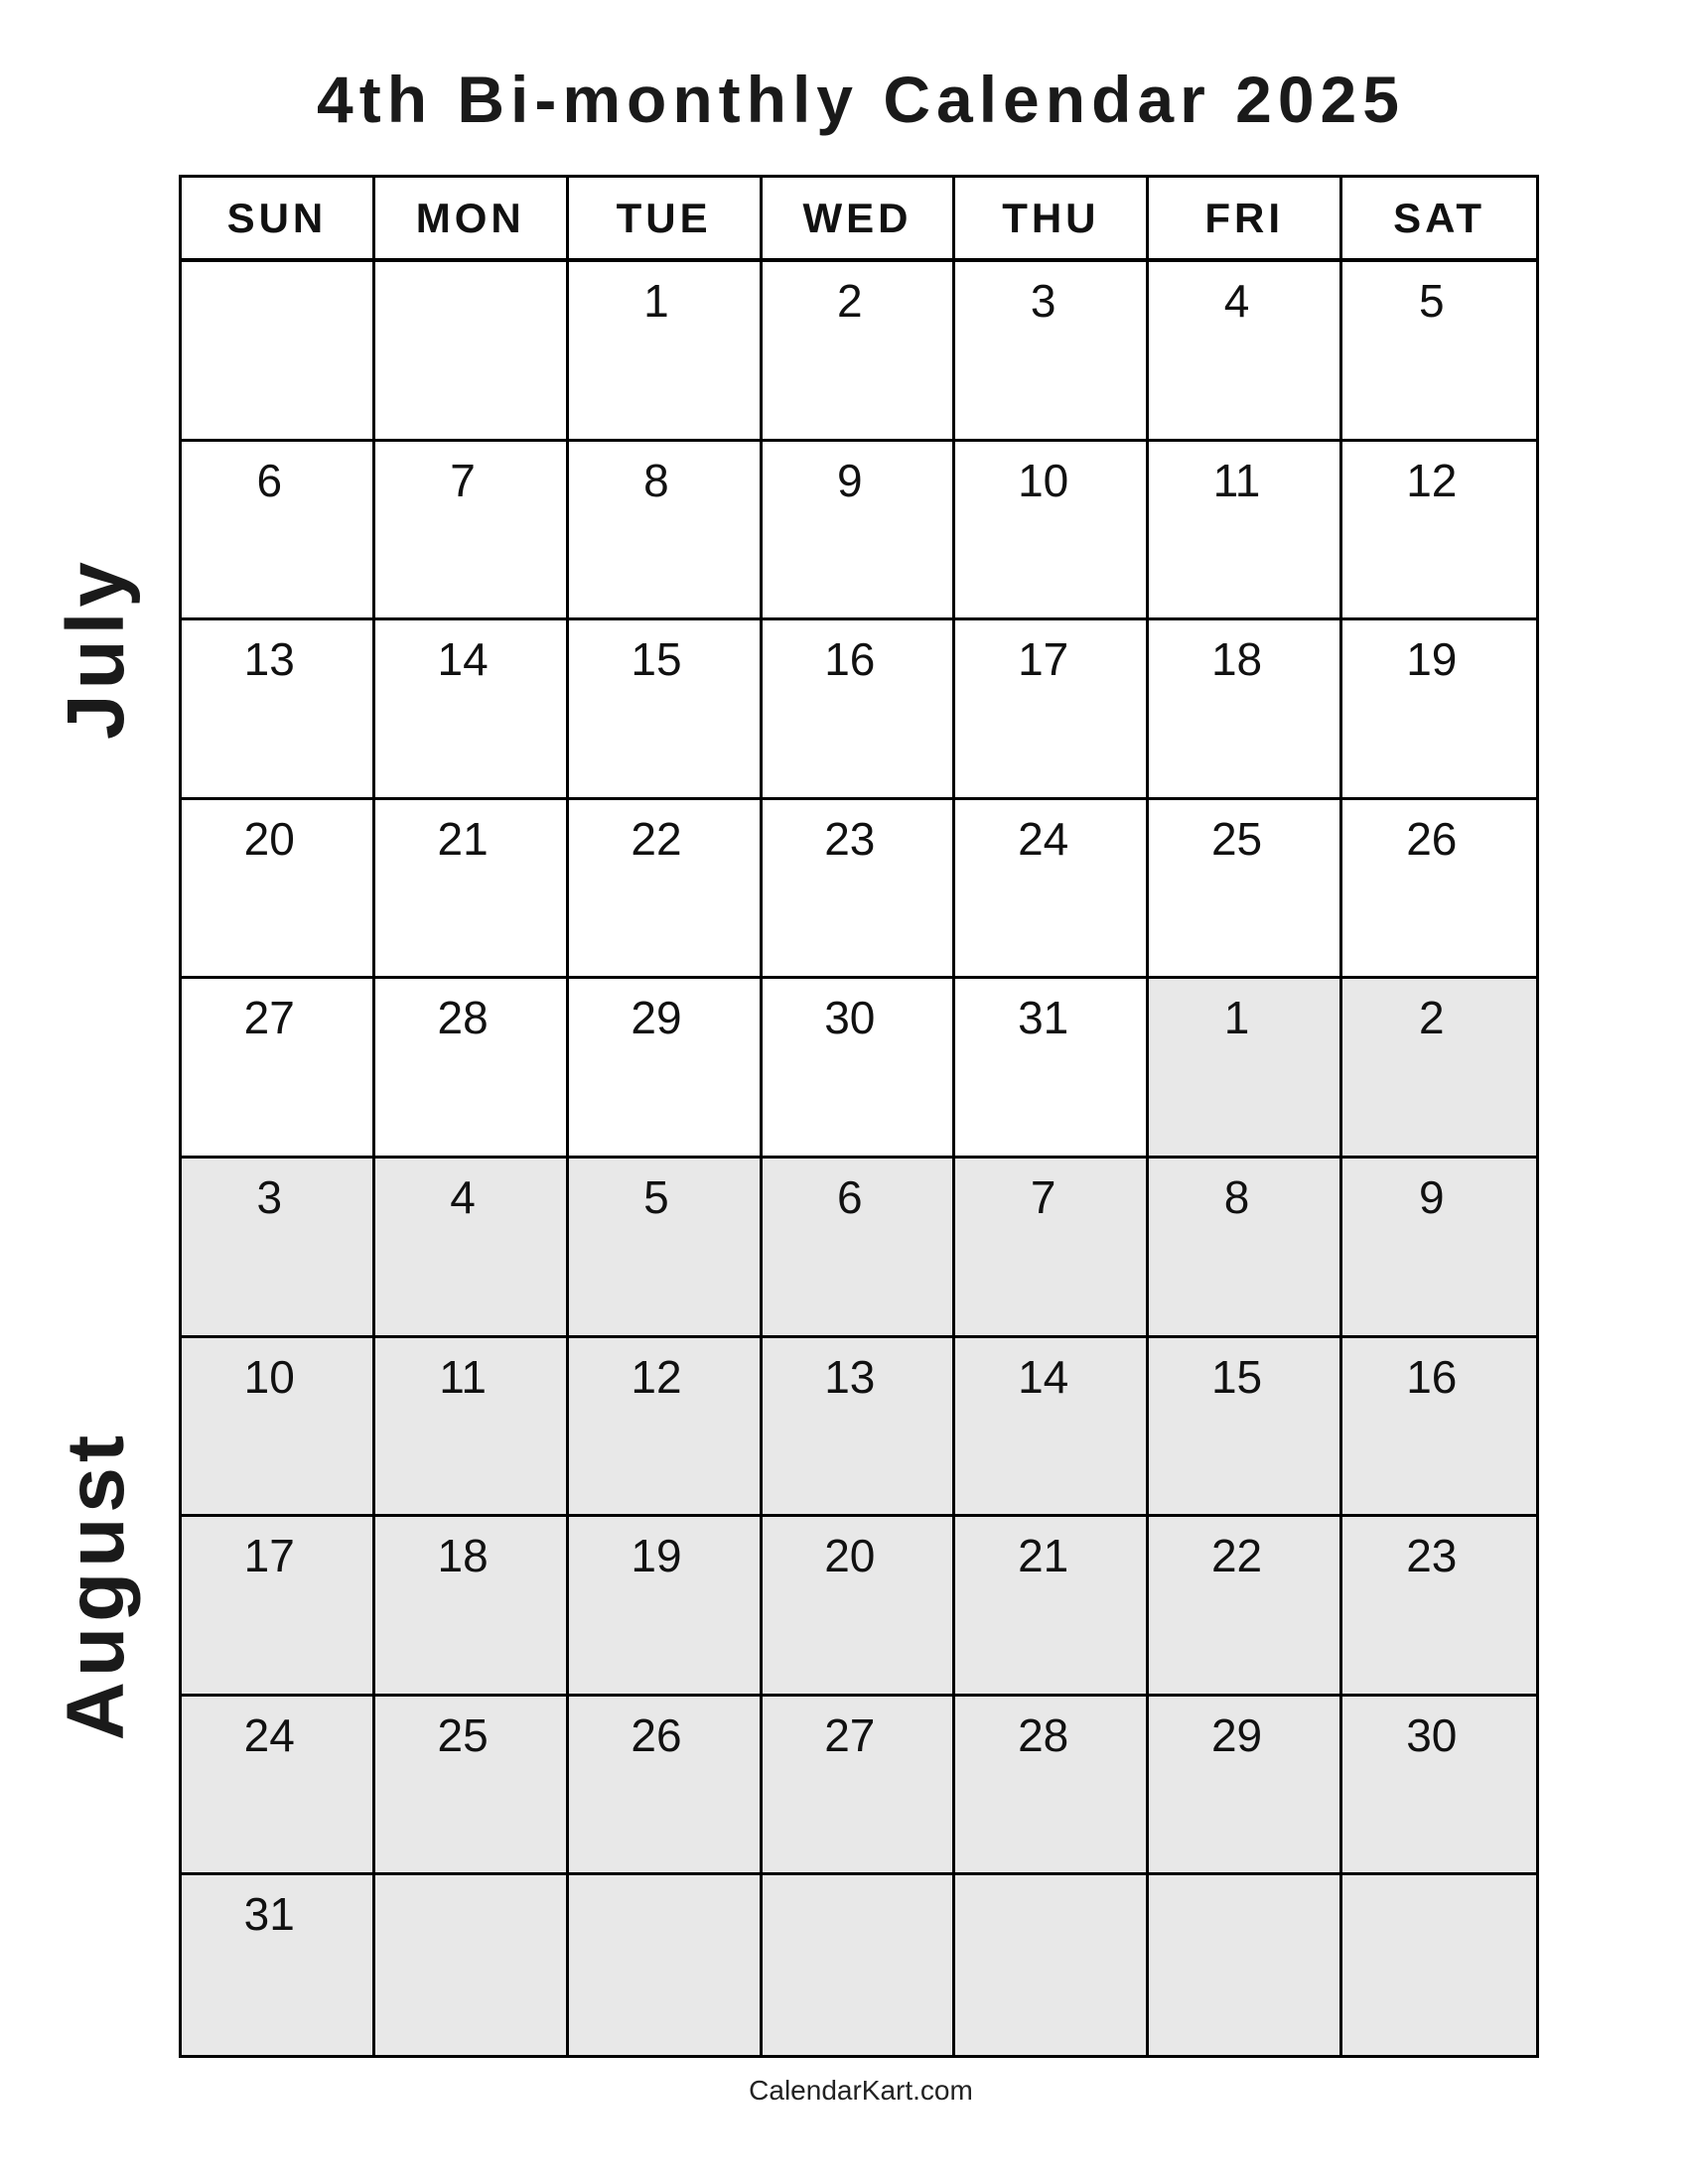 The width and height of the screenshot is (1688, 2184). I want to click on day-cell: 13, so click(278, 710).